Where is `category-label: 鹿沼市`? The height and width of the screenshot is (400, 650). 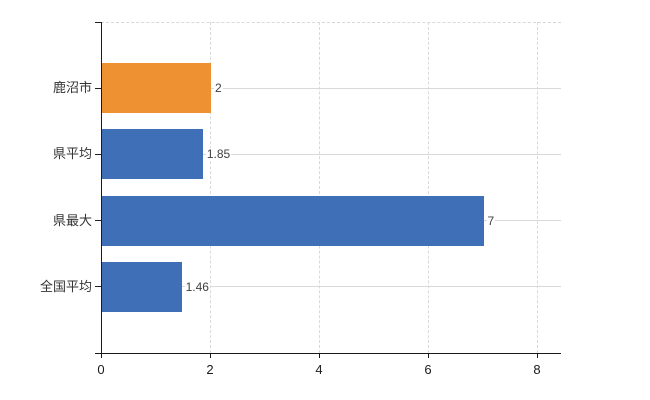
category-label: 鹿沼市 is located at coordinates (72, 88).